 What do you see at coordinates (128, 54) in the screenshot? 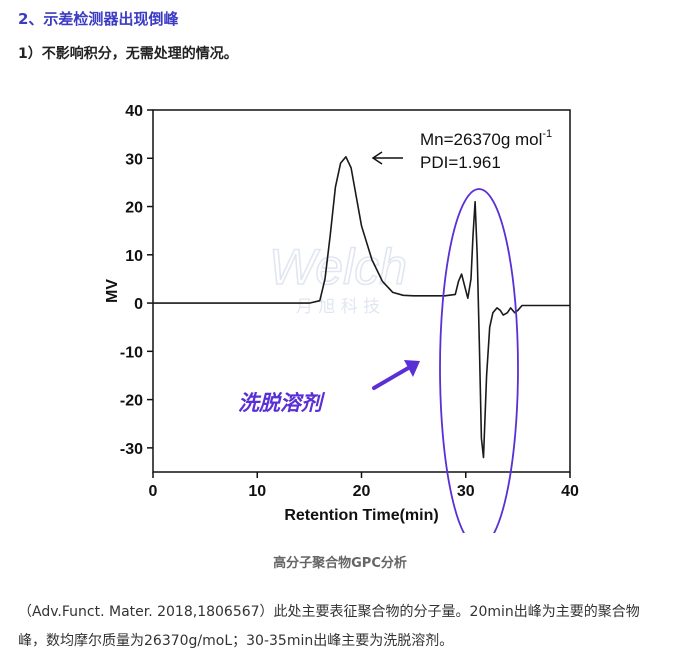
I see `section-subheading: 1）不影响积分，无需处理的情况。` at bounding box center [128, 54].